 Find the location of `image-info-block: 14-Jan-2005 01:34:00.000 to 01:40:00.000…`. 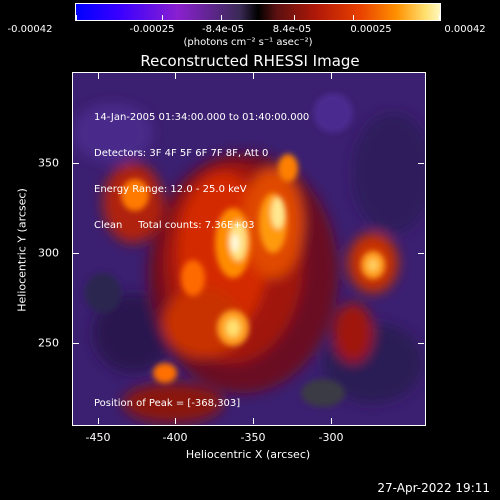

image-info-block: 14-Jan-2005 01:34:00.000 to 01:40:00.000… is located at coordinates (201, 166).